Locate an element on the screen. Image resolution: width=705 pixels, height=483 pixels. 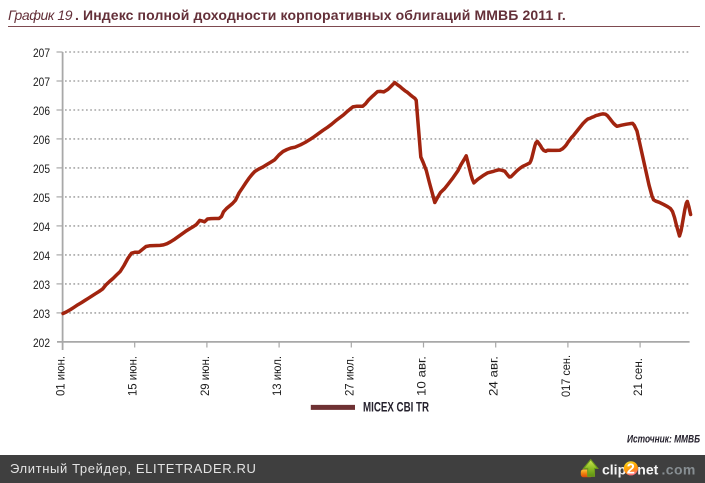
svg-text: 15 июн. is located at coordinates (134, 376).